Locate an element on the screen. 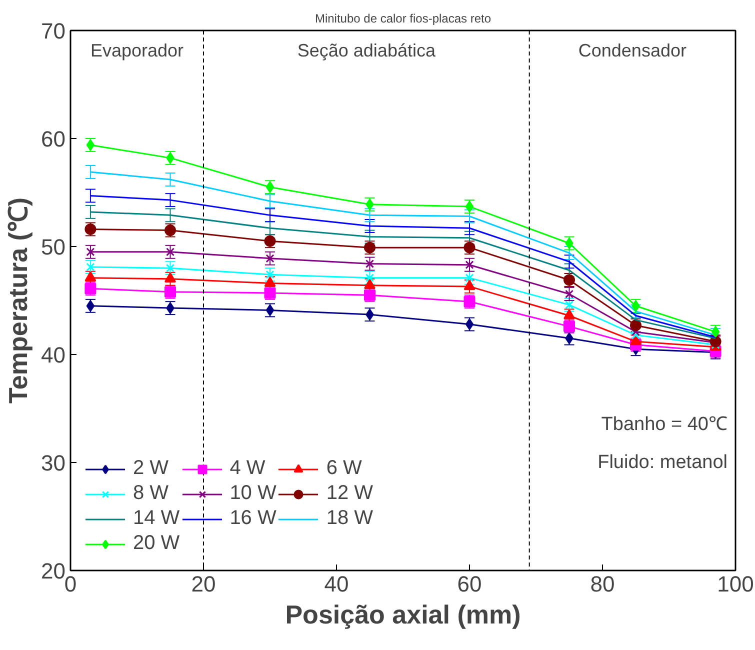  legend-label: 10 W is located at coordinates (253, 493).